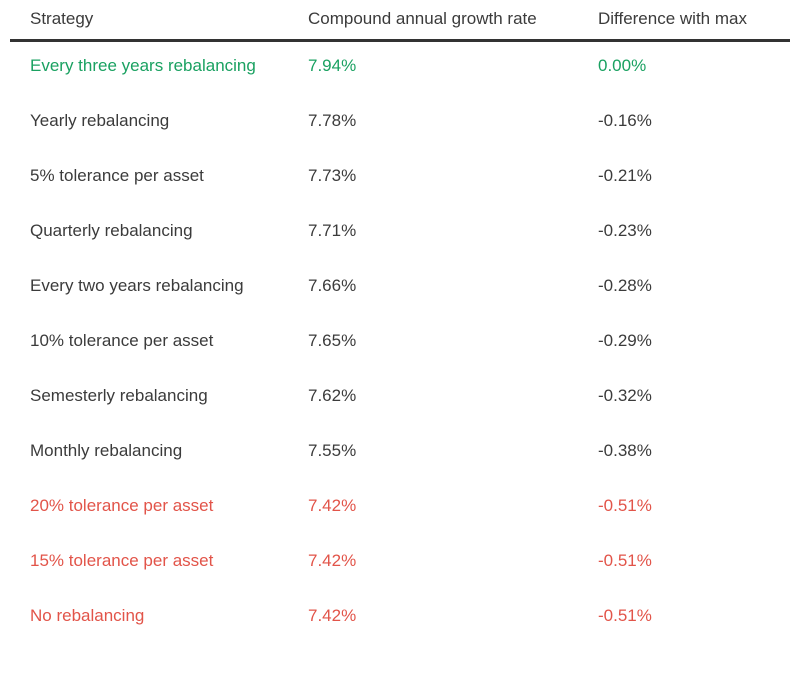 This screenshot has height=673, width=794. What do you see at coordinates (143, 65) in the screenshot?
I see `strategy-cell: Every three years rebalancing` at bounding box center [143, 65].